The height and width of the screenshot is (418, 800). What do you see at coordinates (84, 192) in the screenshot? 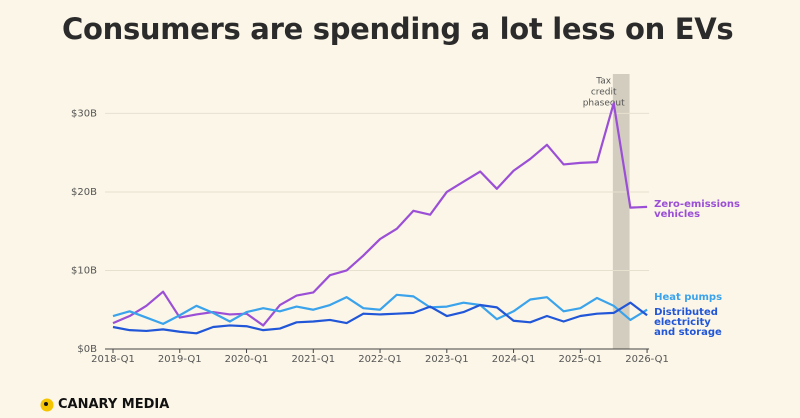
I see `y-tick-label: $20B` at bounding box center [84, 192].